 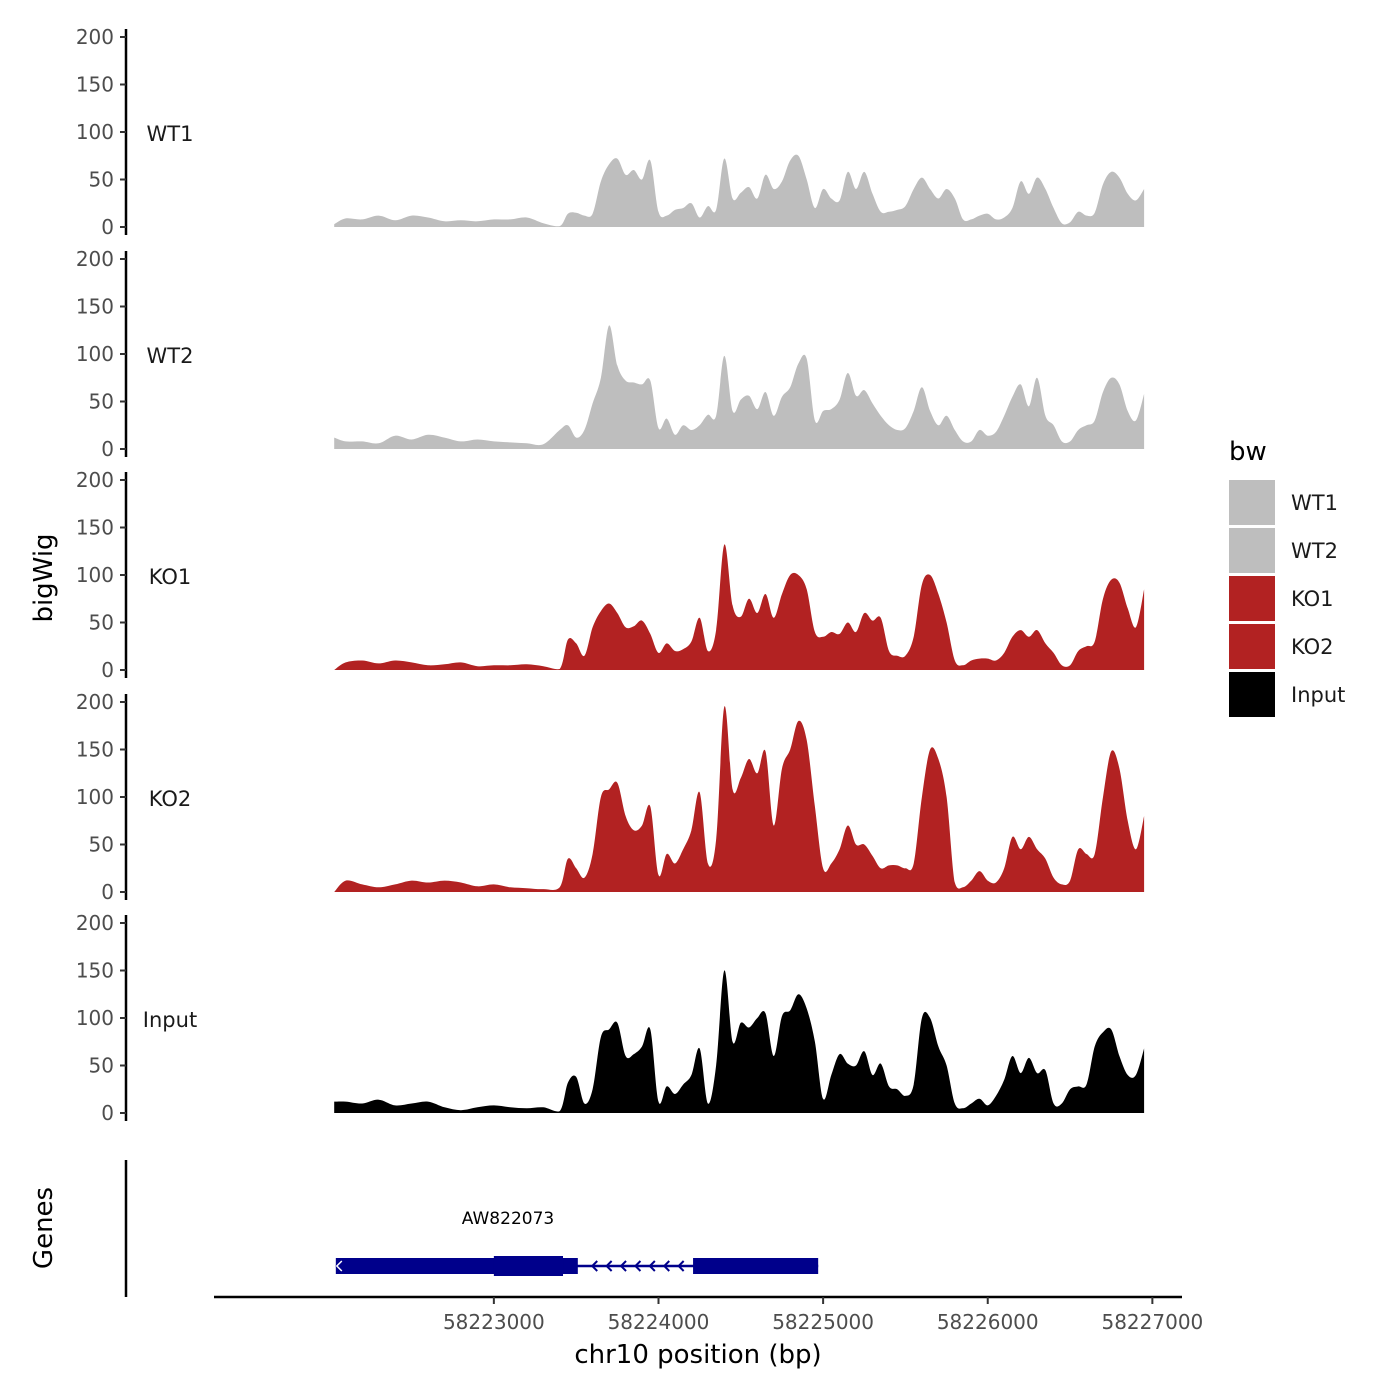 I want to click on track-ko2: 0 50 100 150 200 KO2, so click(x=610, y=797).